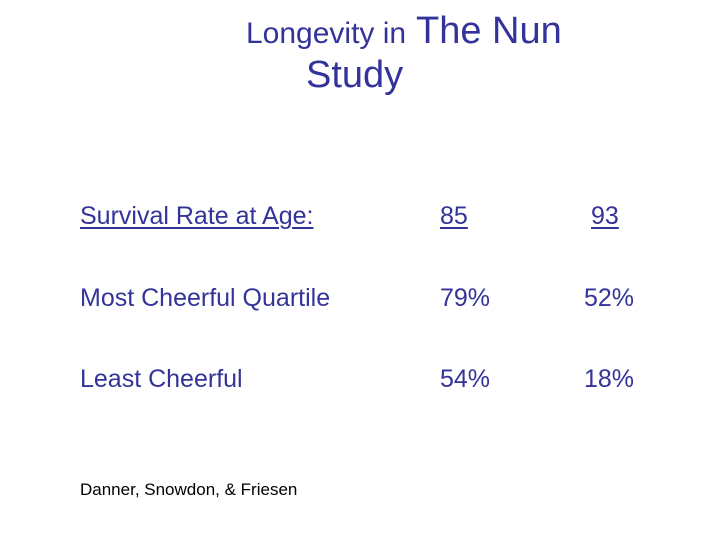  What do you see at coordinates (484, 31) in the screenshot?
I see `title-part-2: The Nun` at bounding box center [484, 31].